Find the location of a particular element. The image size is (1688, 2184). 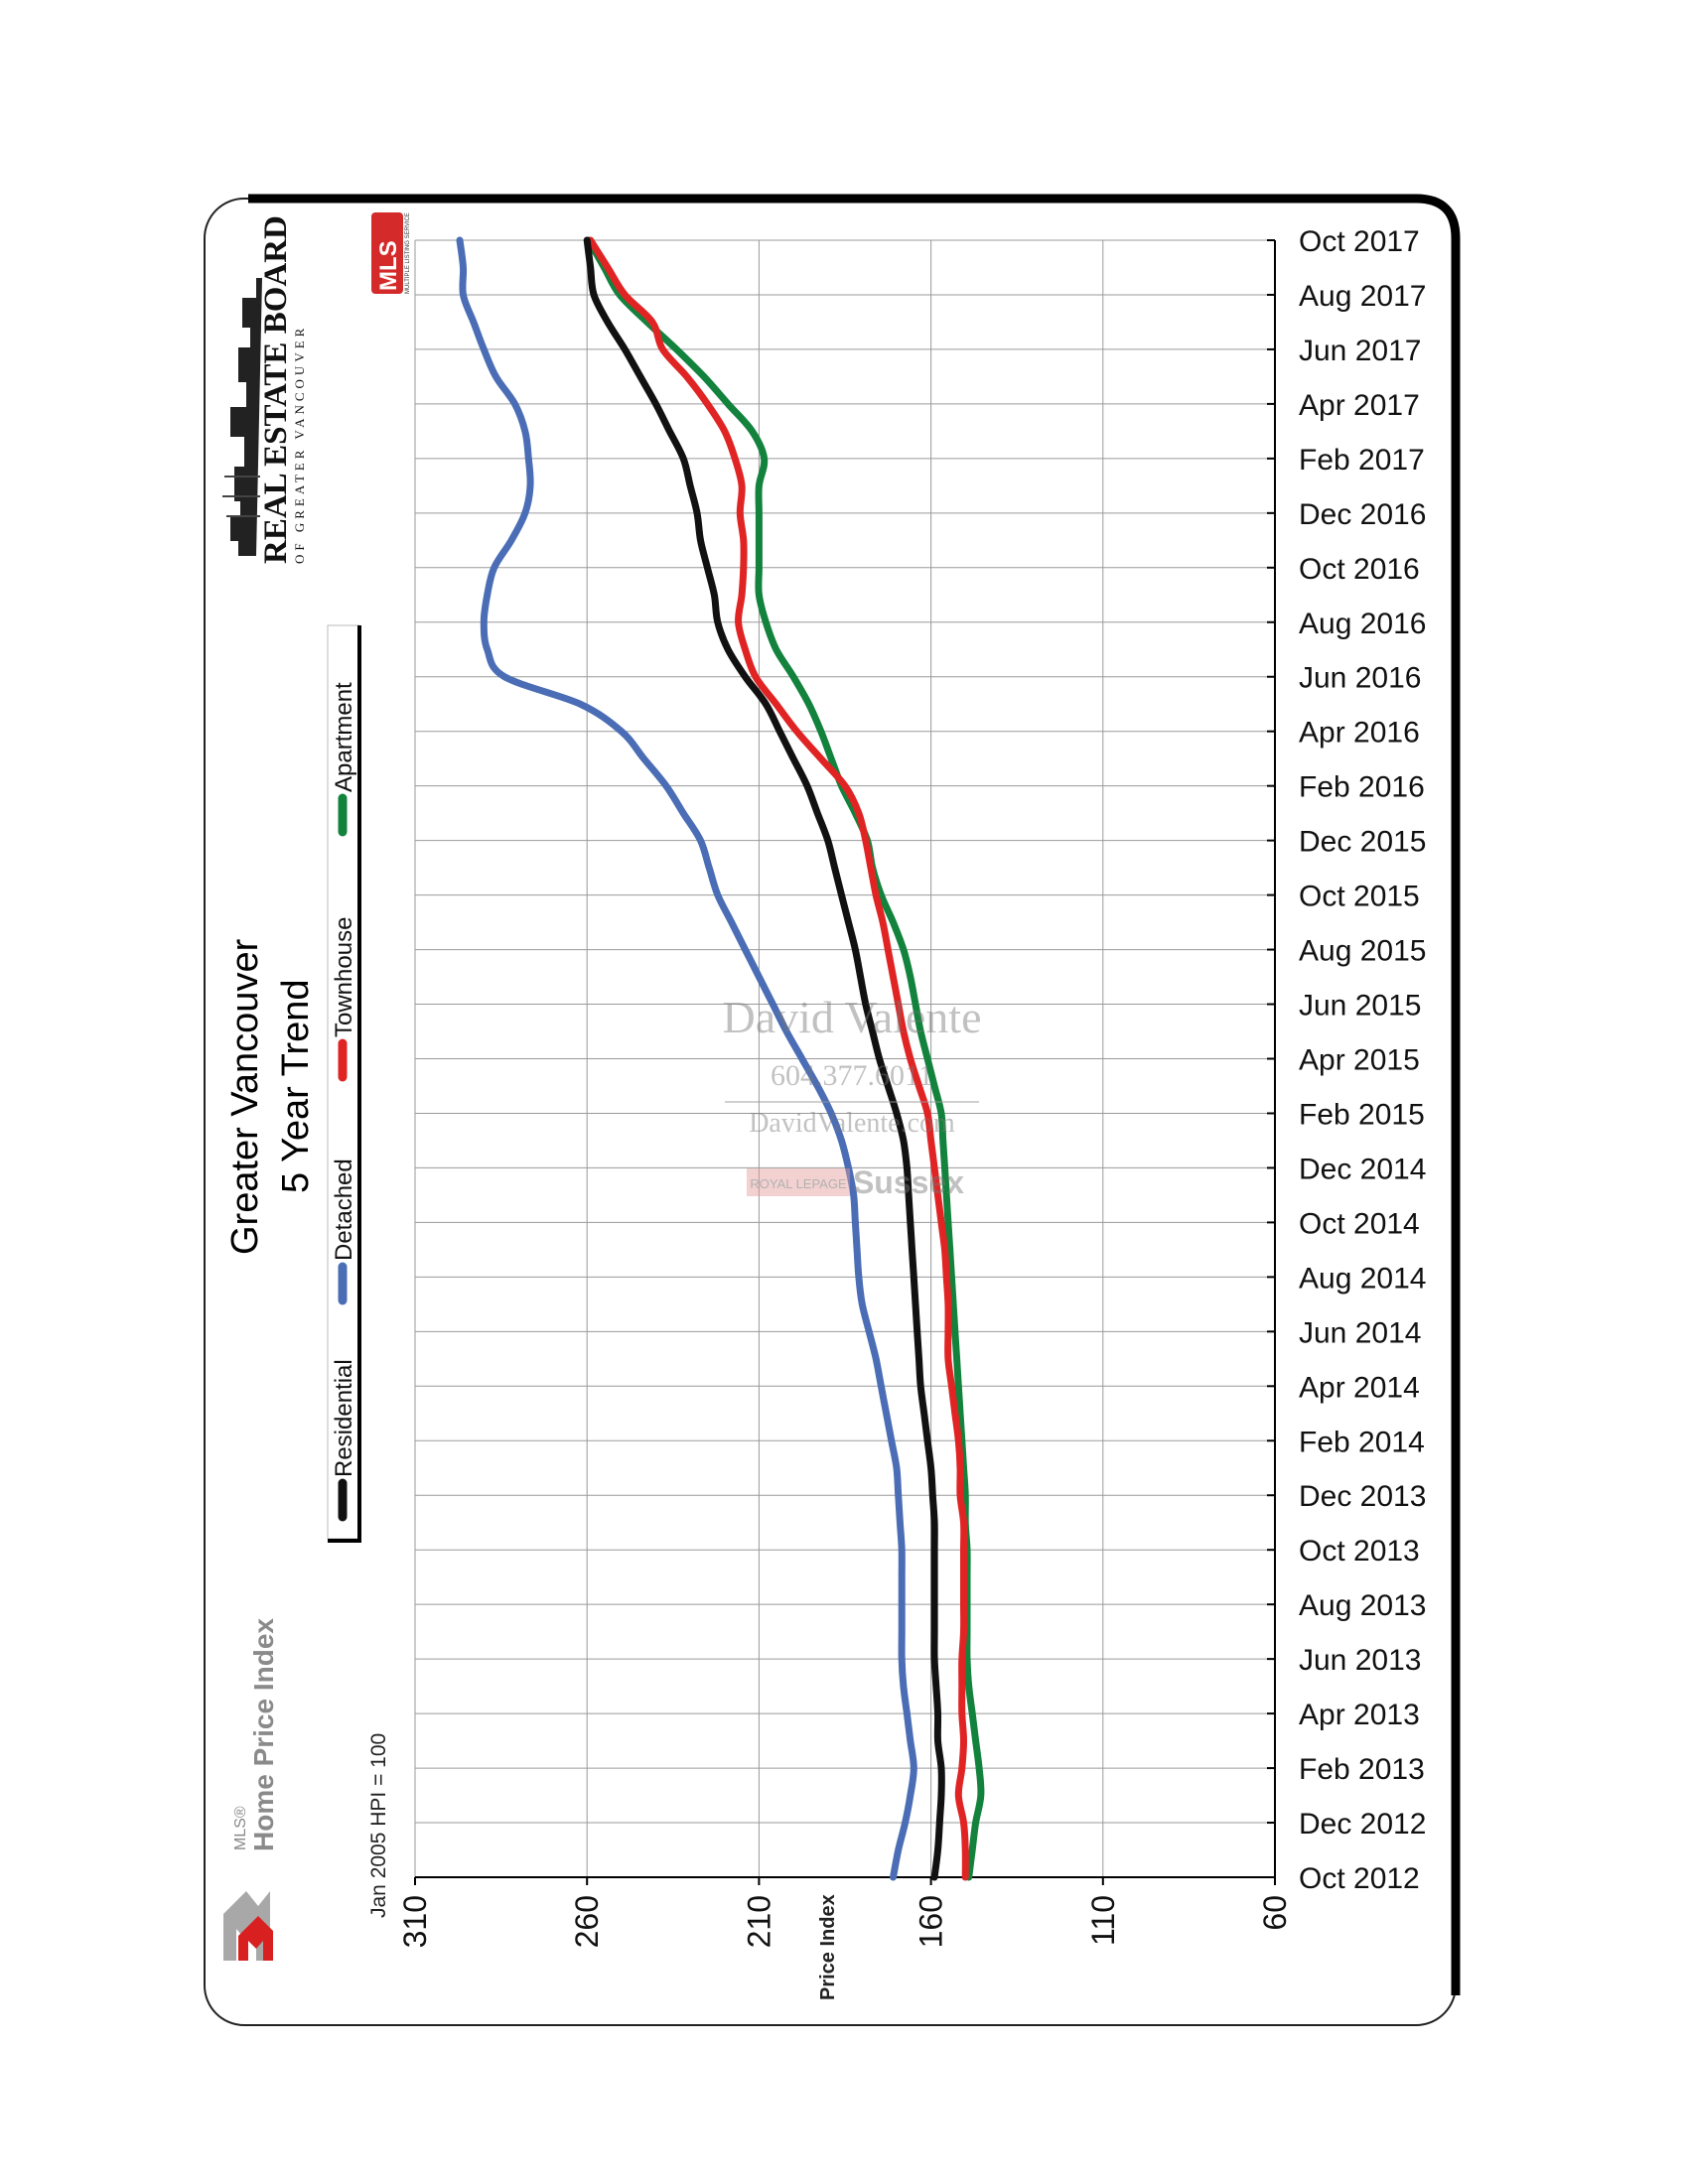

date-tick-label: Feb 2013 is located at coordinates (1362, 1769).